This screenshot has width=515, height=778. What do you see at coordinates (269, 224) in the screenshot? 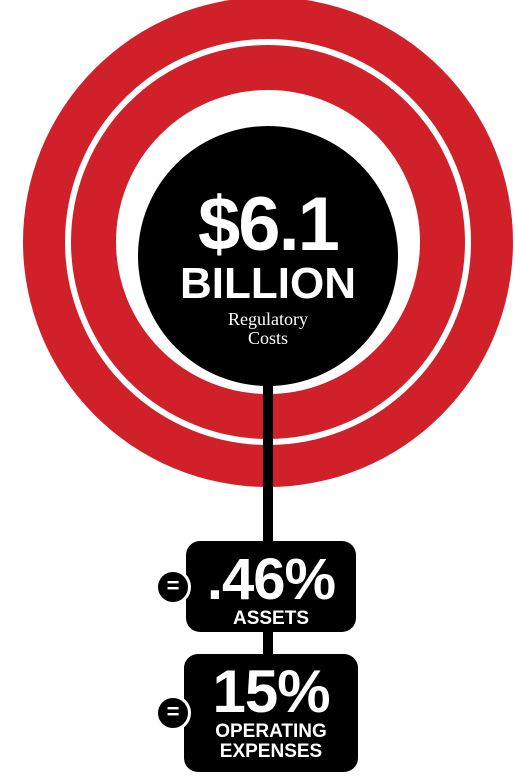
I see `headline-amount: $6.1` at bounding box center [269, 224].